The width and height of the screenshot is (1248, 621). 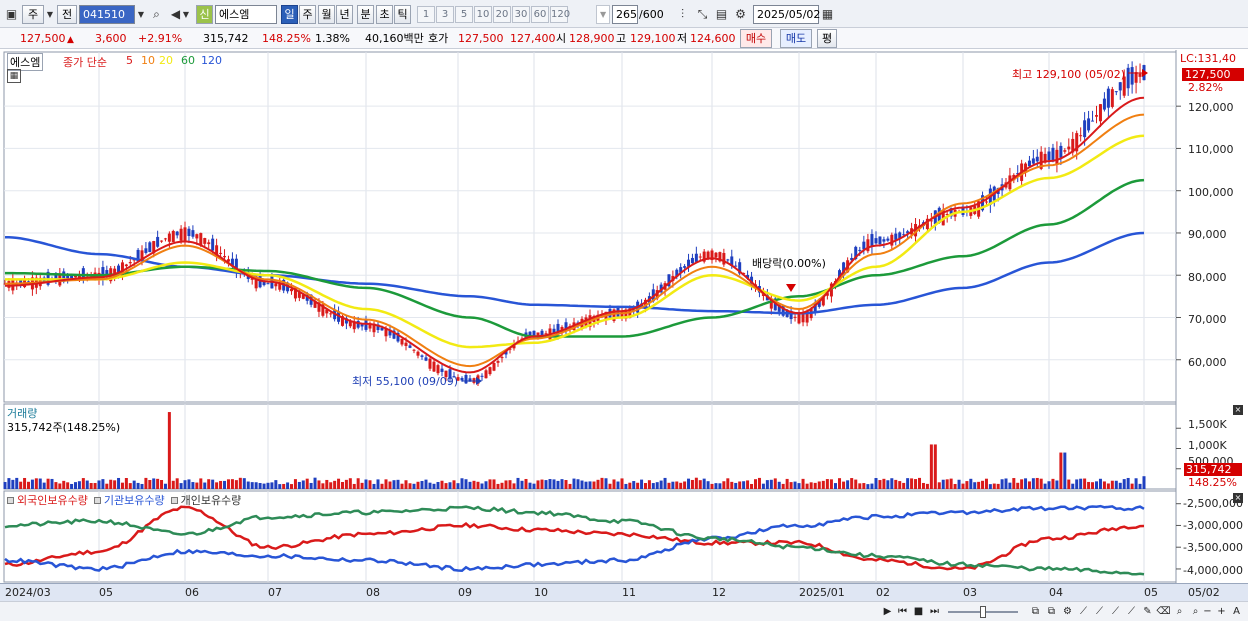 I want to click on text-size-icon: A, so click(x=1236, y=611).